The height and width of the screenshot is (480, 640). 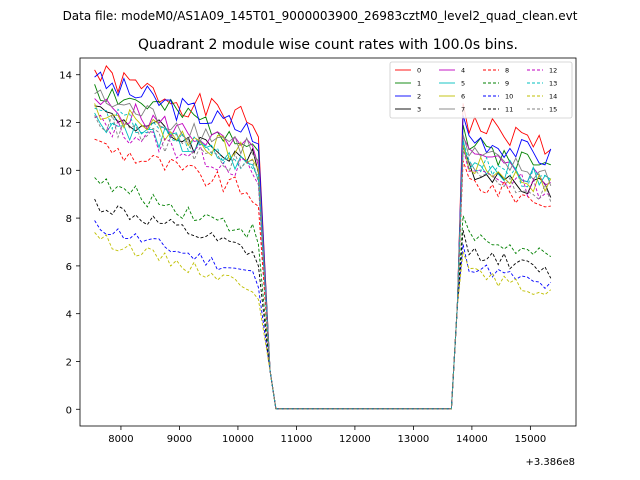 What do you see at coordinates (419, 84) in the screenshot?
I see `legend-label-1: 1` at bounding box center [419, 84].